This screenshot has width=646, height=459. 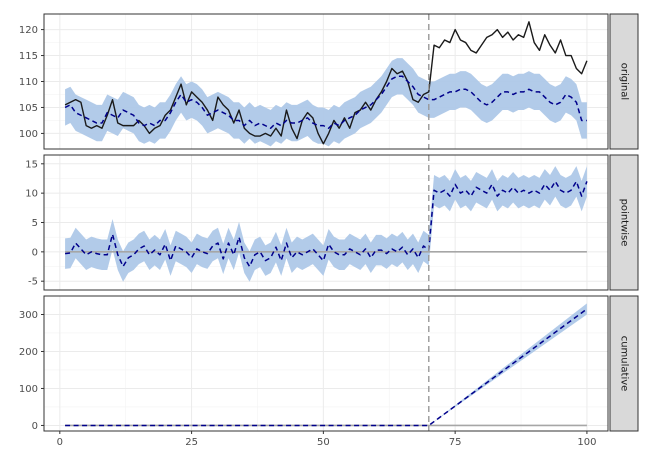 I want to click on y-tick-label: 5, so click(x=35, y=223).